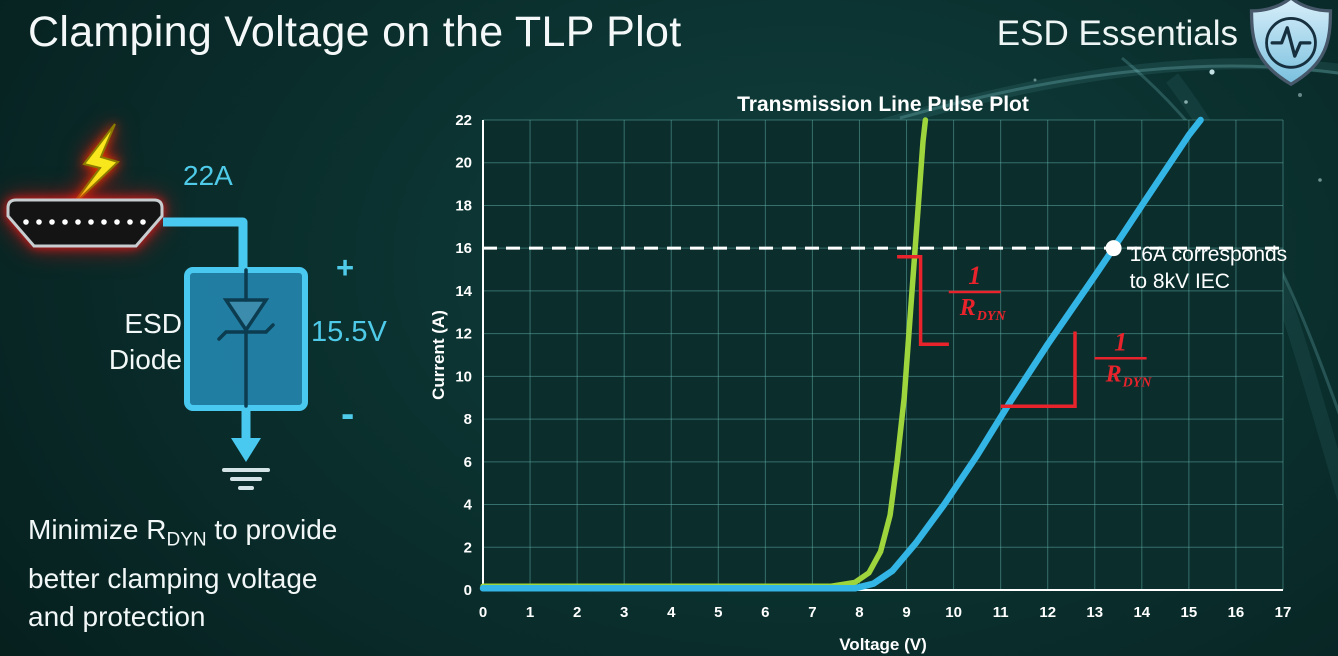 The height and width of the screenshot is (656, 1338). I want to click on svg-text: 3, so click(624, 612).